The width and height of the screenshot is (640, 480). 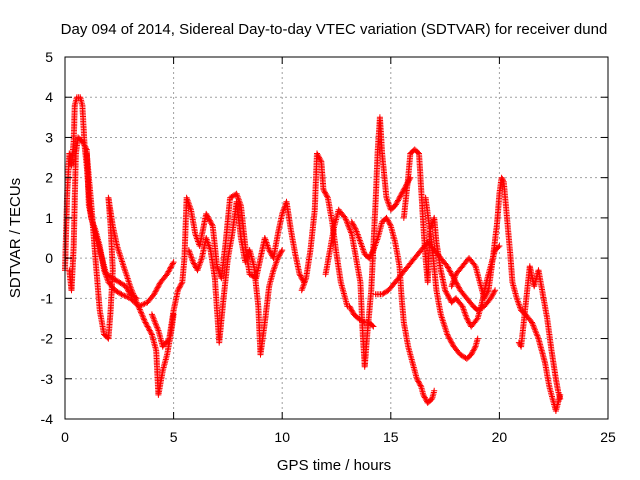 What do you see at coordinates (49, 97) in the screenshot?
I see `y-tick-label: 4` at bounding box center [49, 97].